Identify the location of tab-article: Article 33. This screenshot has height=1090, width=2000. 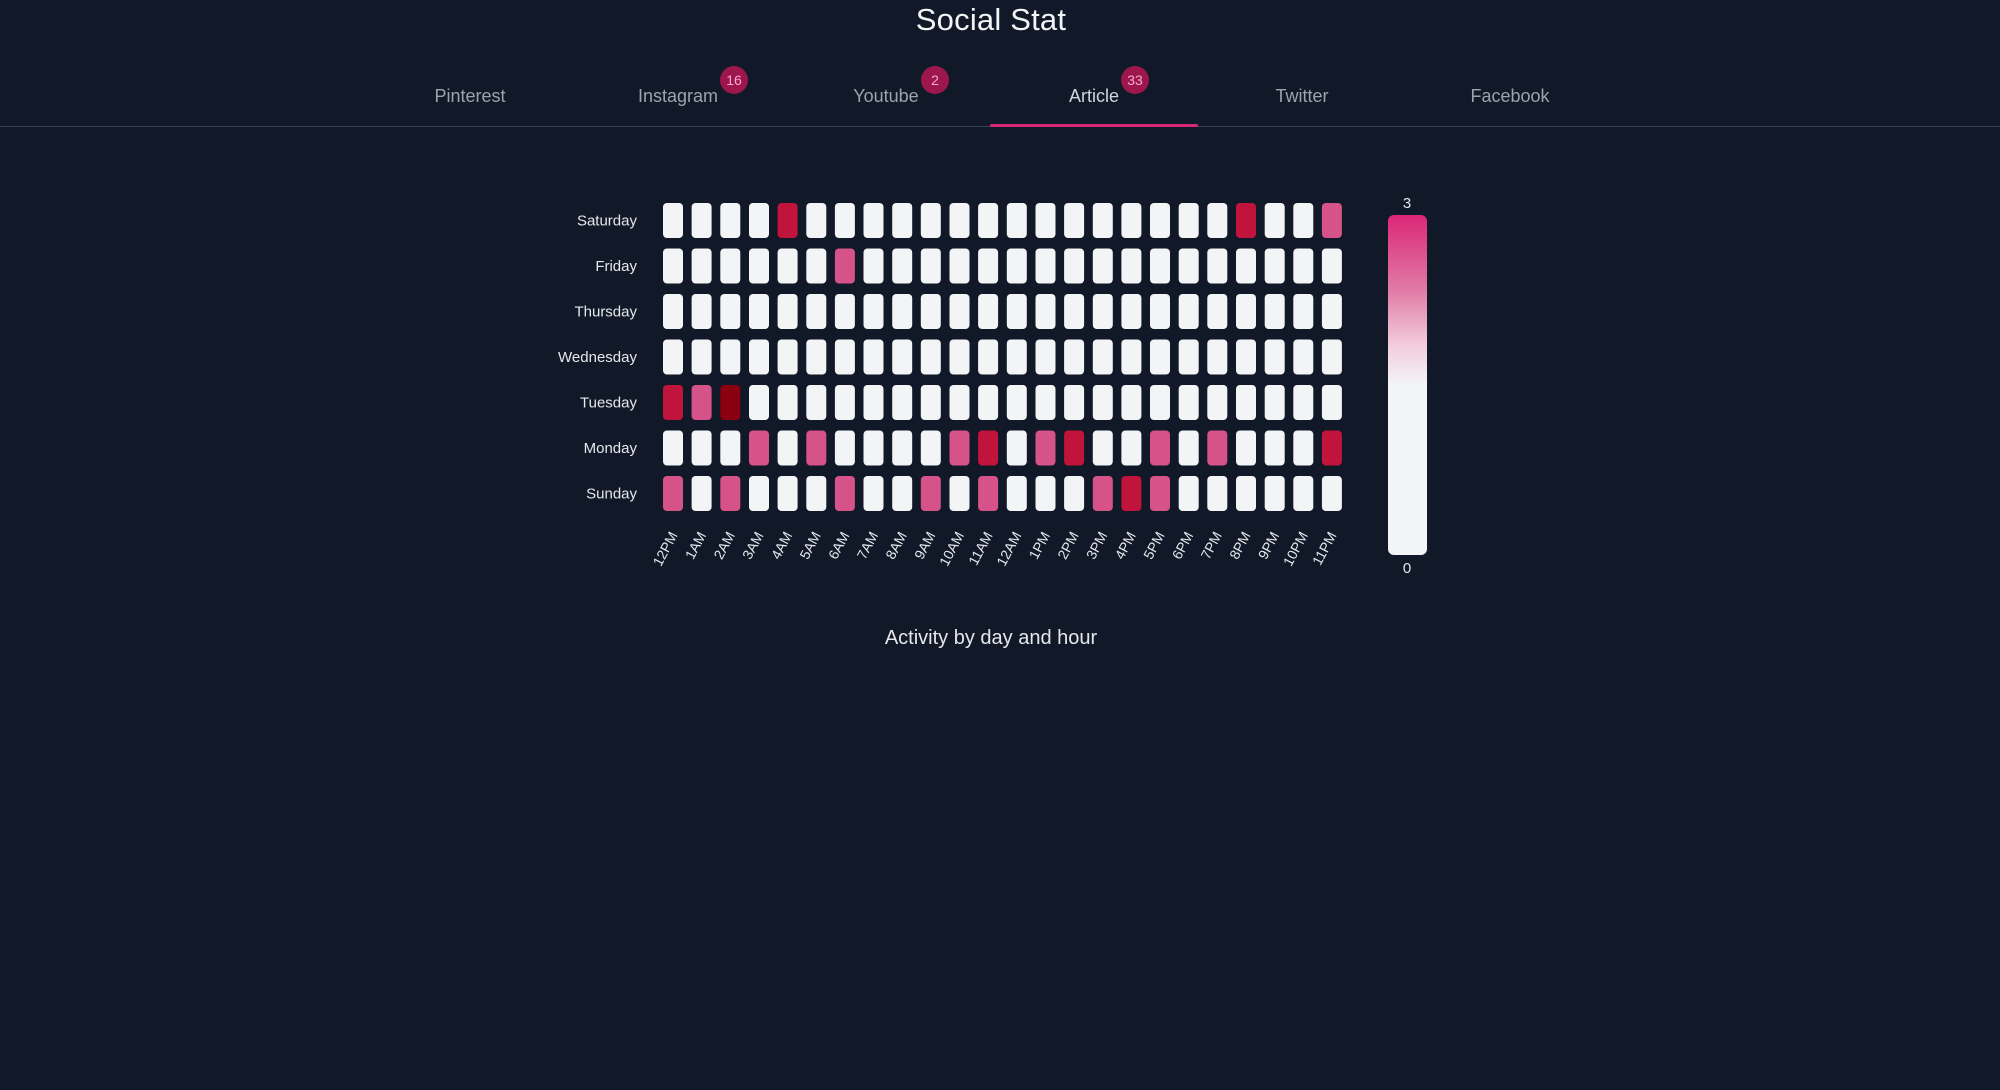
(1094, 93).